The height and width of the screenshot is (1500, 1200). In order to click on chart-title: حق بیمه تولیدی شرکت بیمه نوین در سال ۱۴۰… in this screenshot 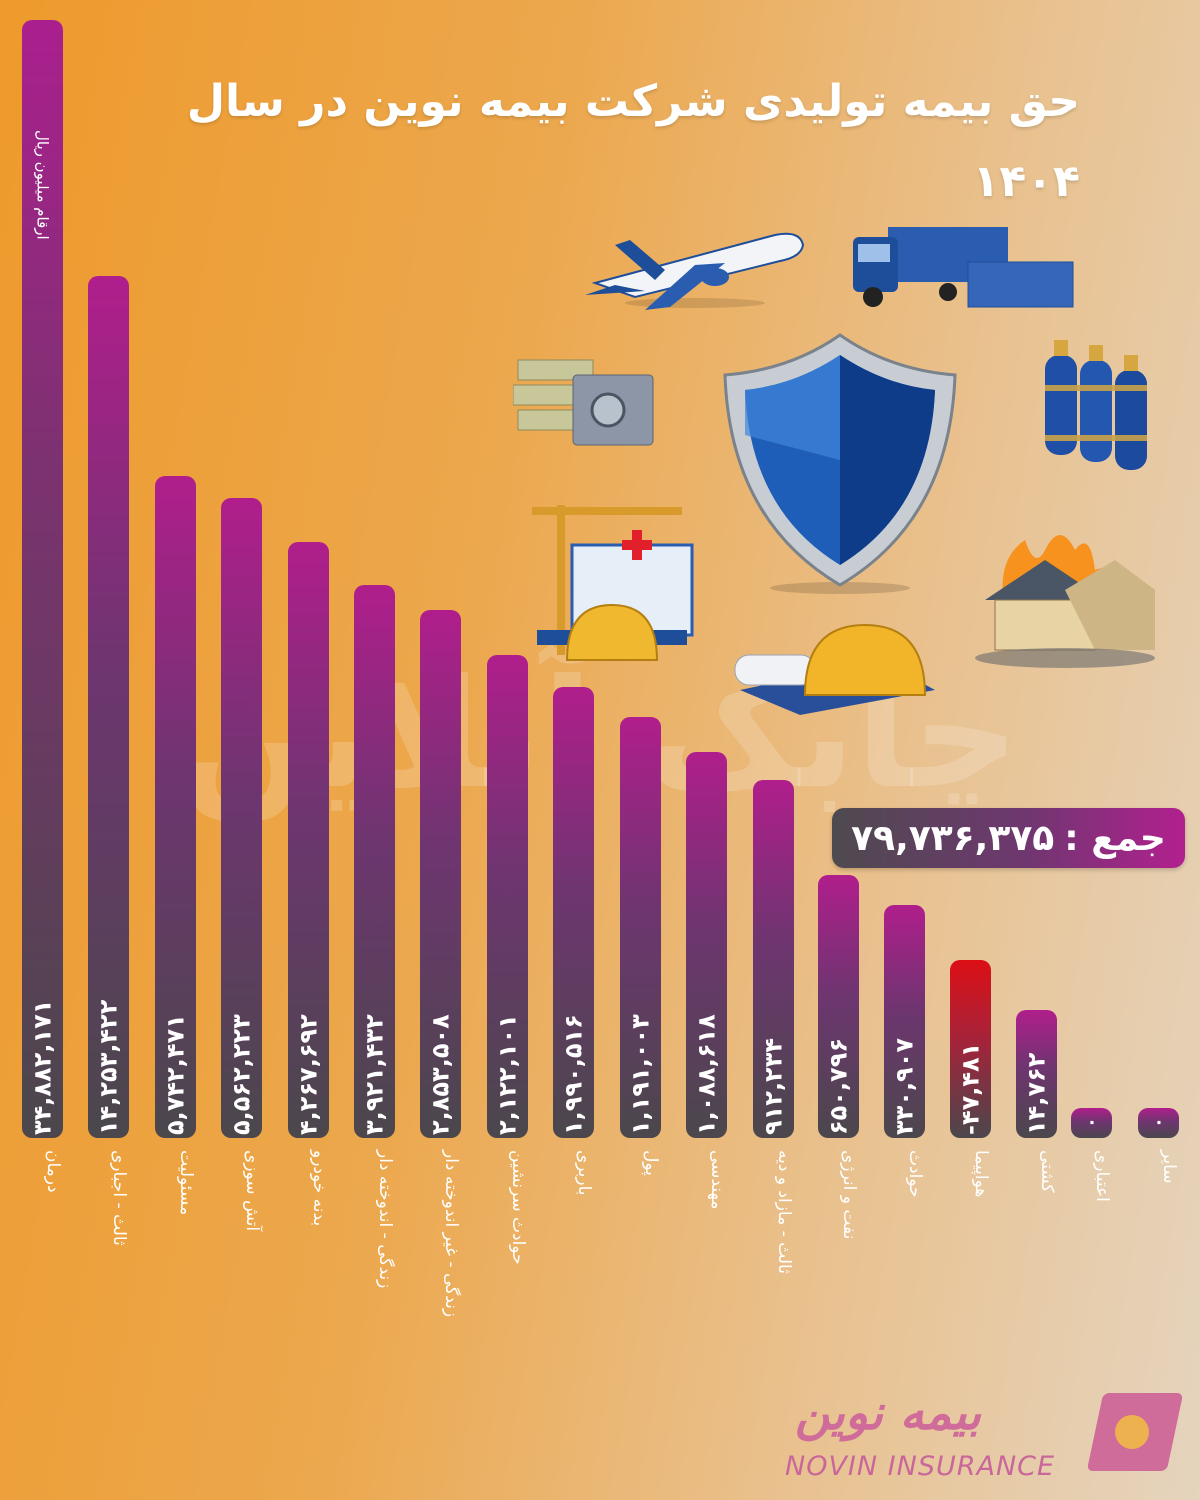, I will do `click(633, 141)`.